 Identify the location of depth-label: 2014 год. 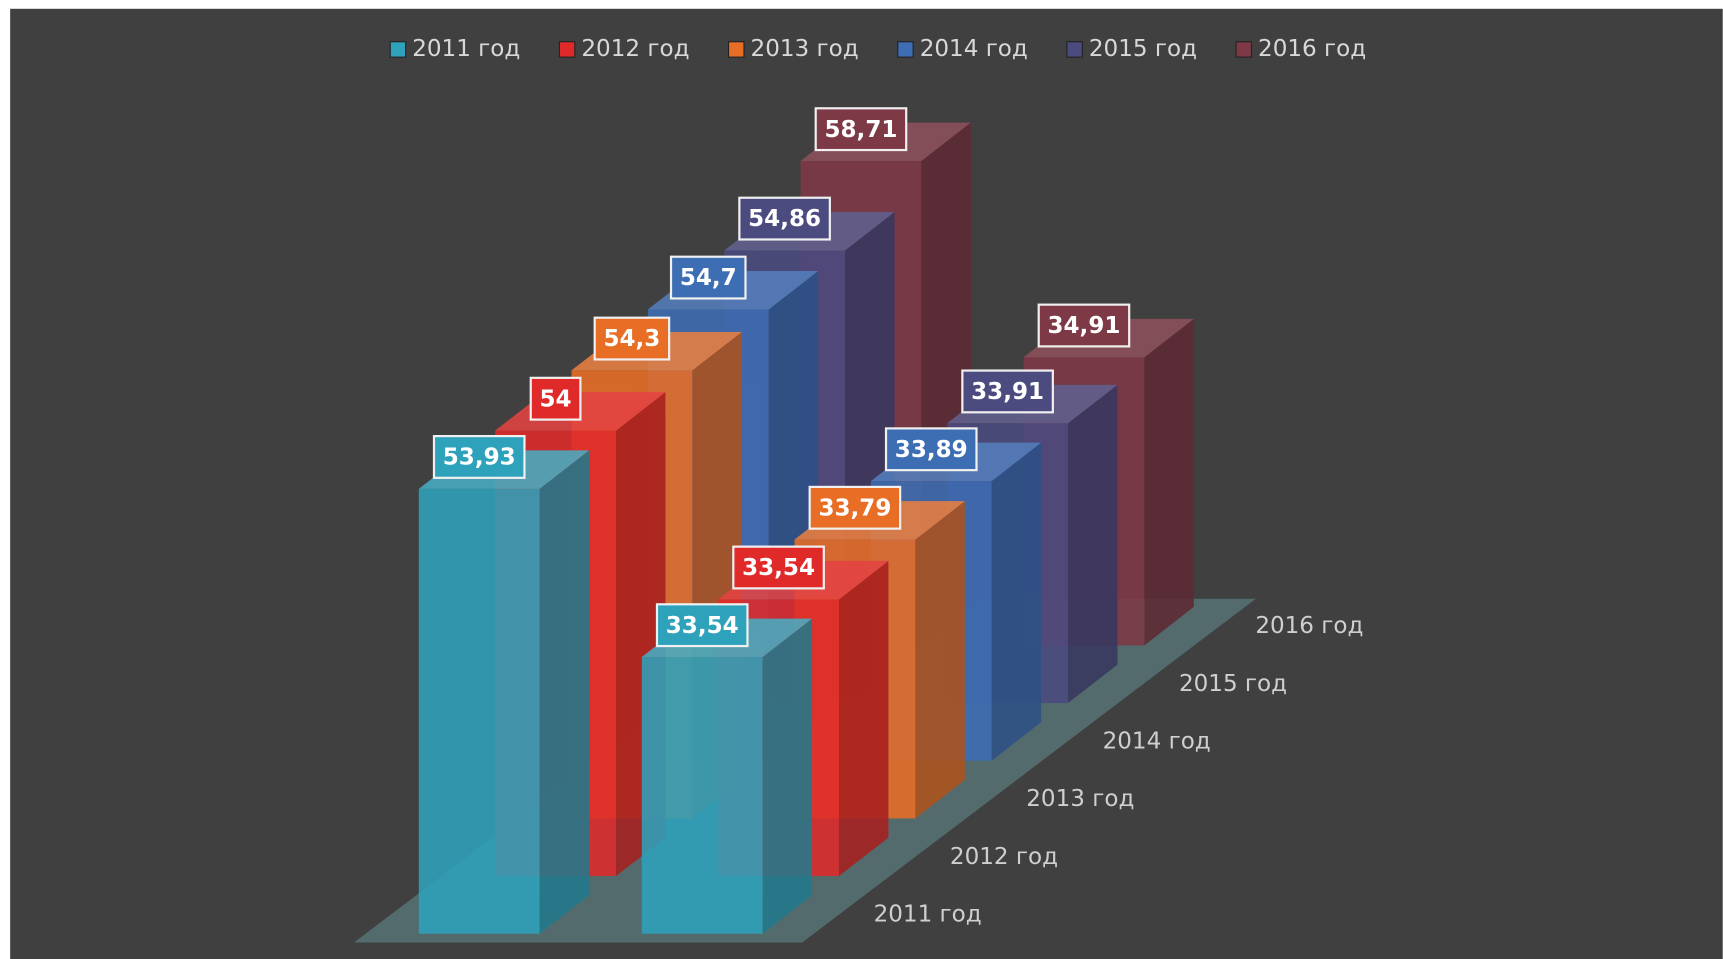
(1157, 742).